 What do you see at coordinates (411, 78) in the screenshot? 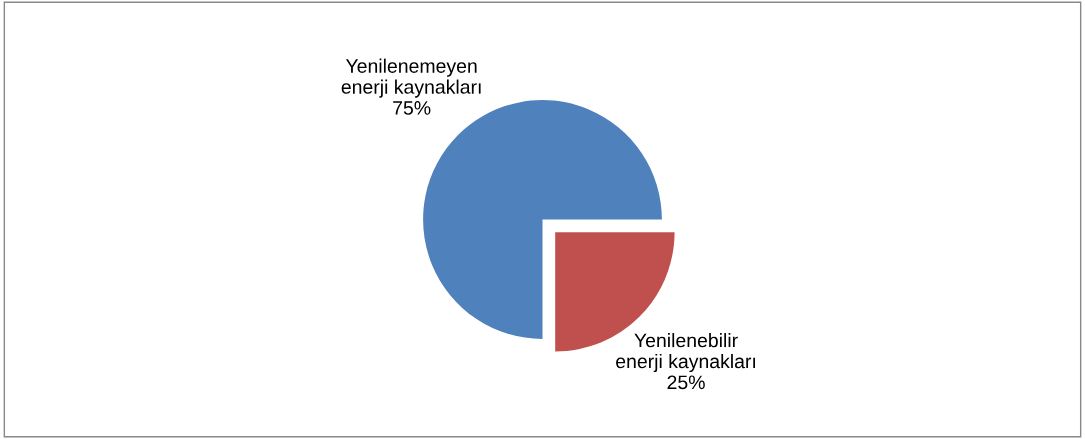
I see `slice-label: Yenilenemeyen enerji kaynakları` at bounding box center [411, 78].